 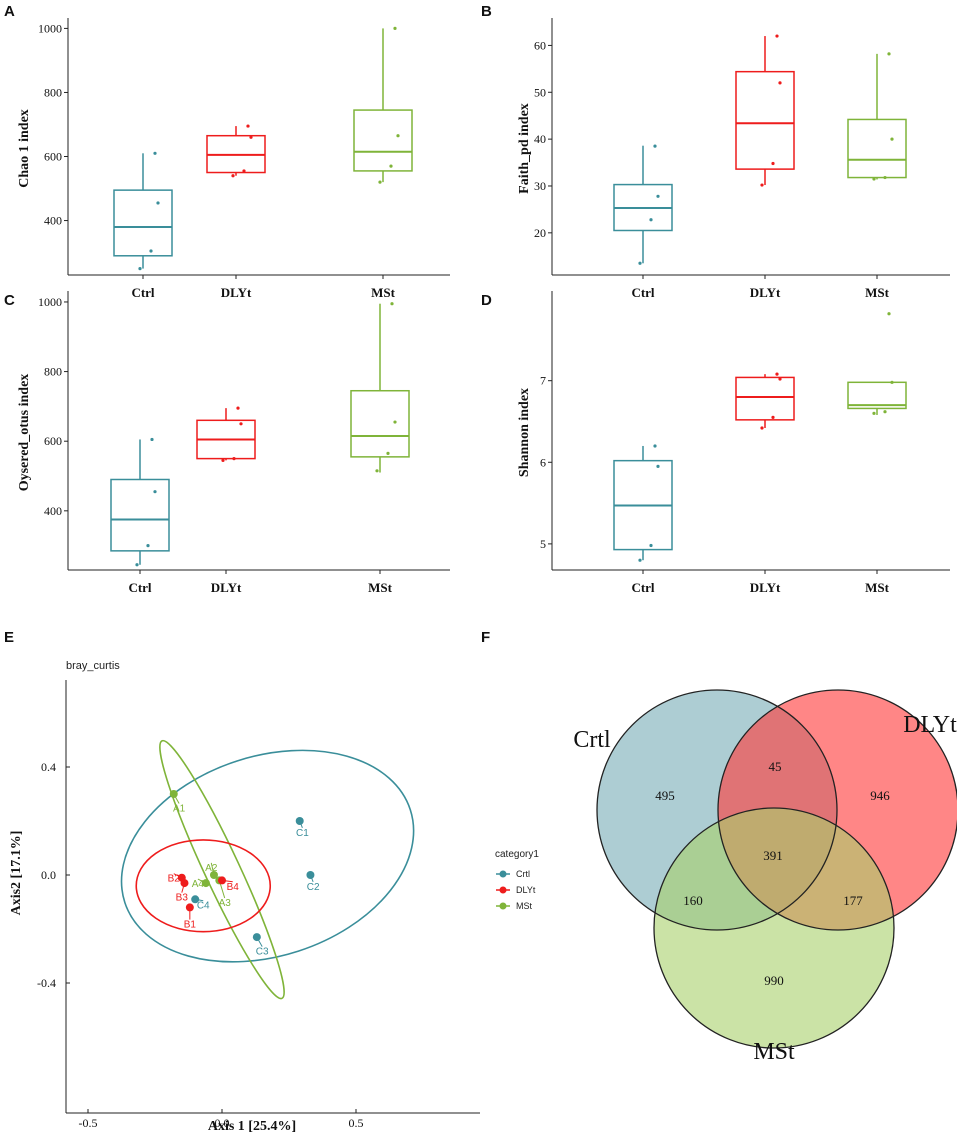 I want to click on box-panel-a: A 400 600 800 1000 Chao 1 index Ctrl DLYt MSt, so click(x=227, y=151).